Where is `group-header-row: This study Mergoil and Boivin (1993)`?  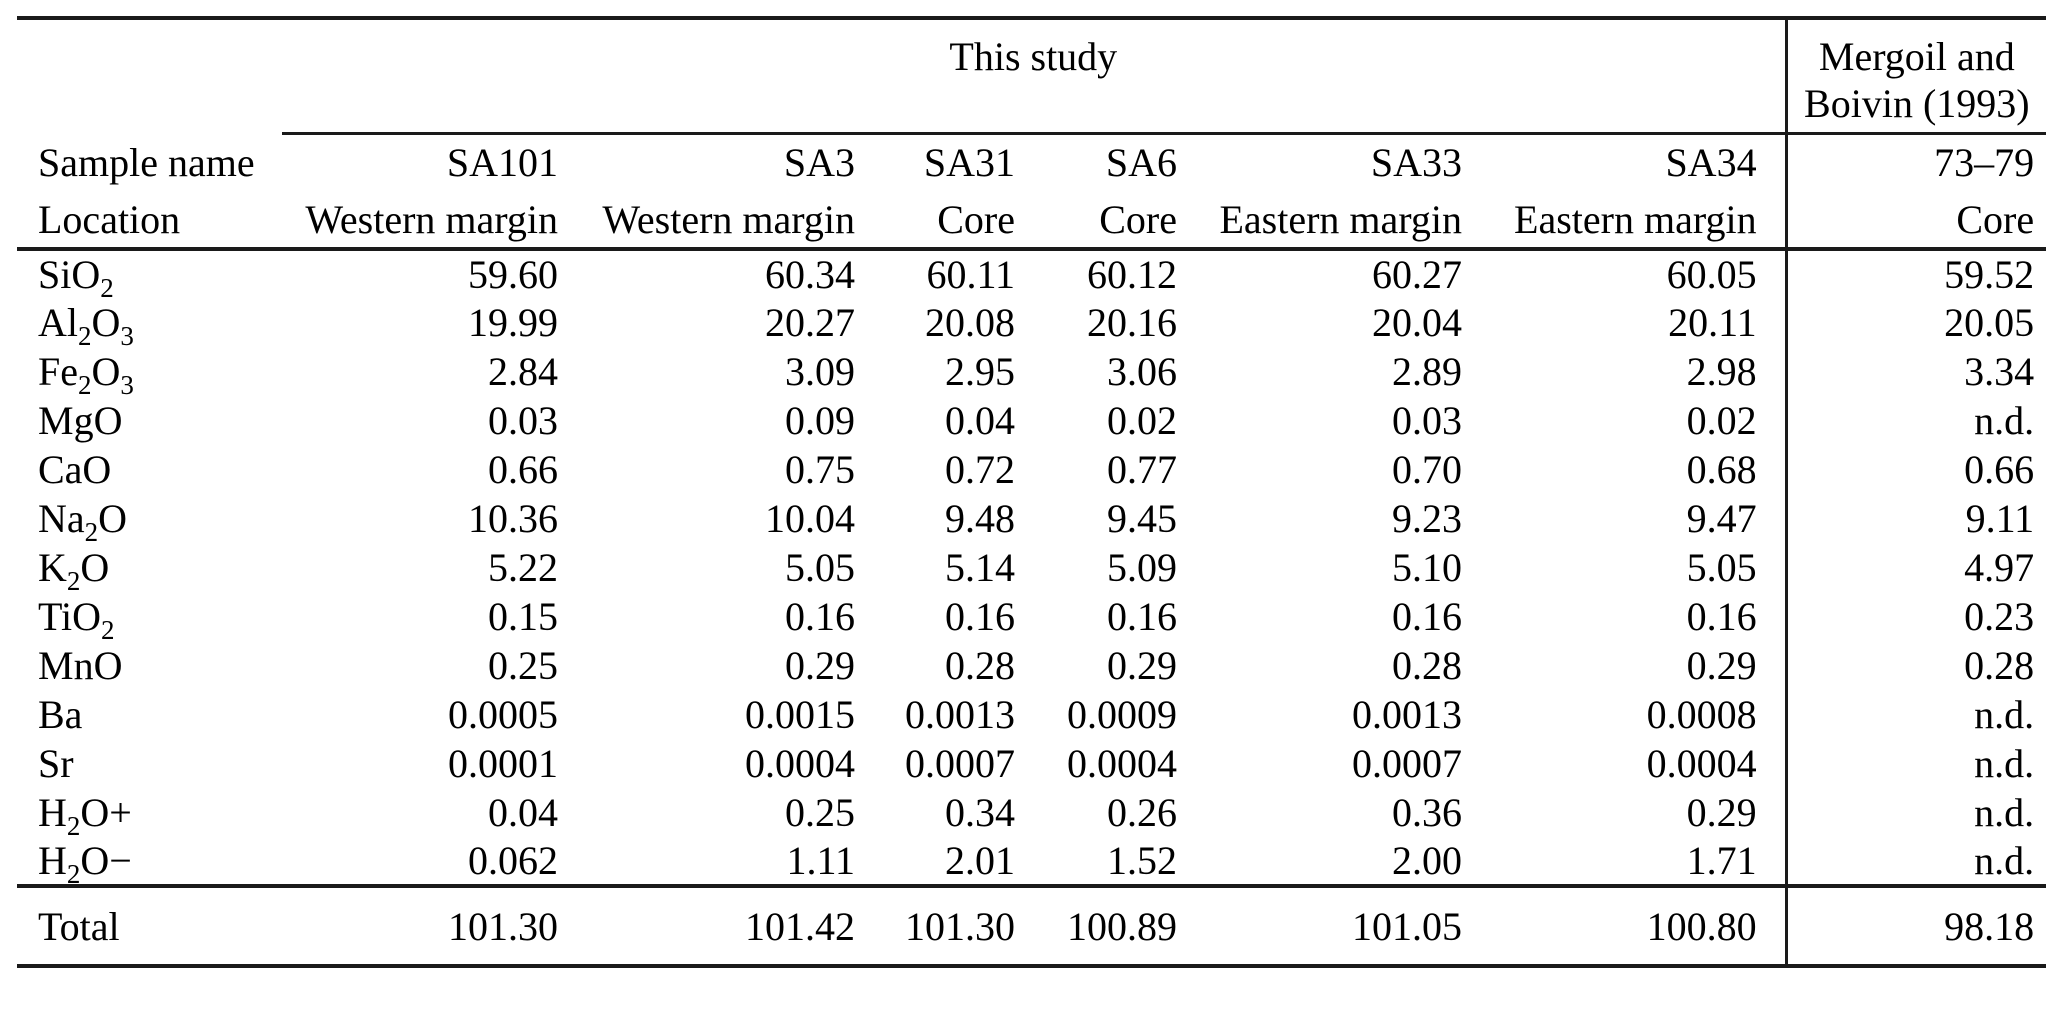
group-header-row: This study Mergoil and Boivin (1993) is located at coordinates (1032, 76).